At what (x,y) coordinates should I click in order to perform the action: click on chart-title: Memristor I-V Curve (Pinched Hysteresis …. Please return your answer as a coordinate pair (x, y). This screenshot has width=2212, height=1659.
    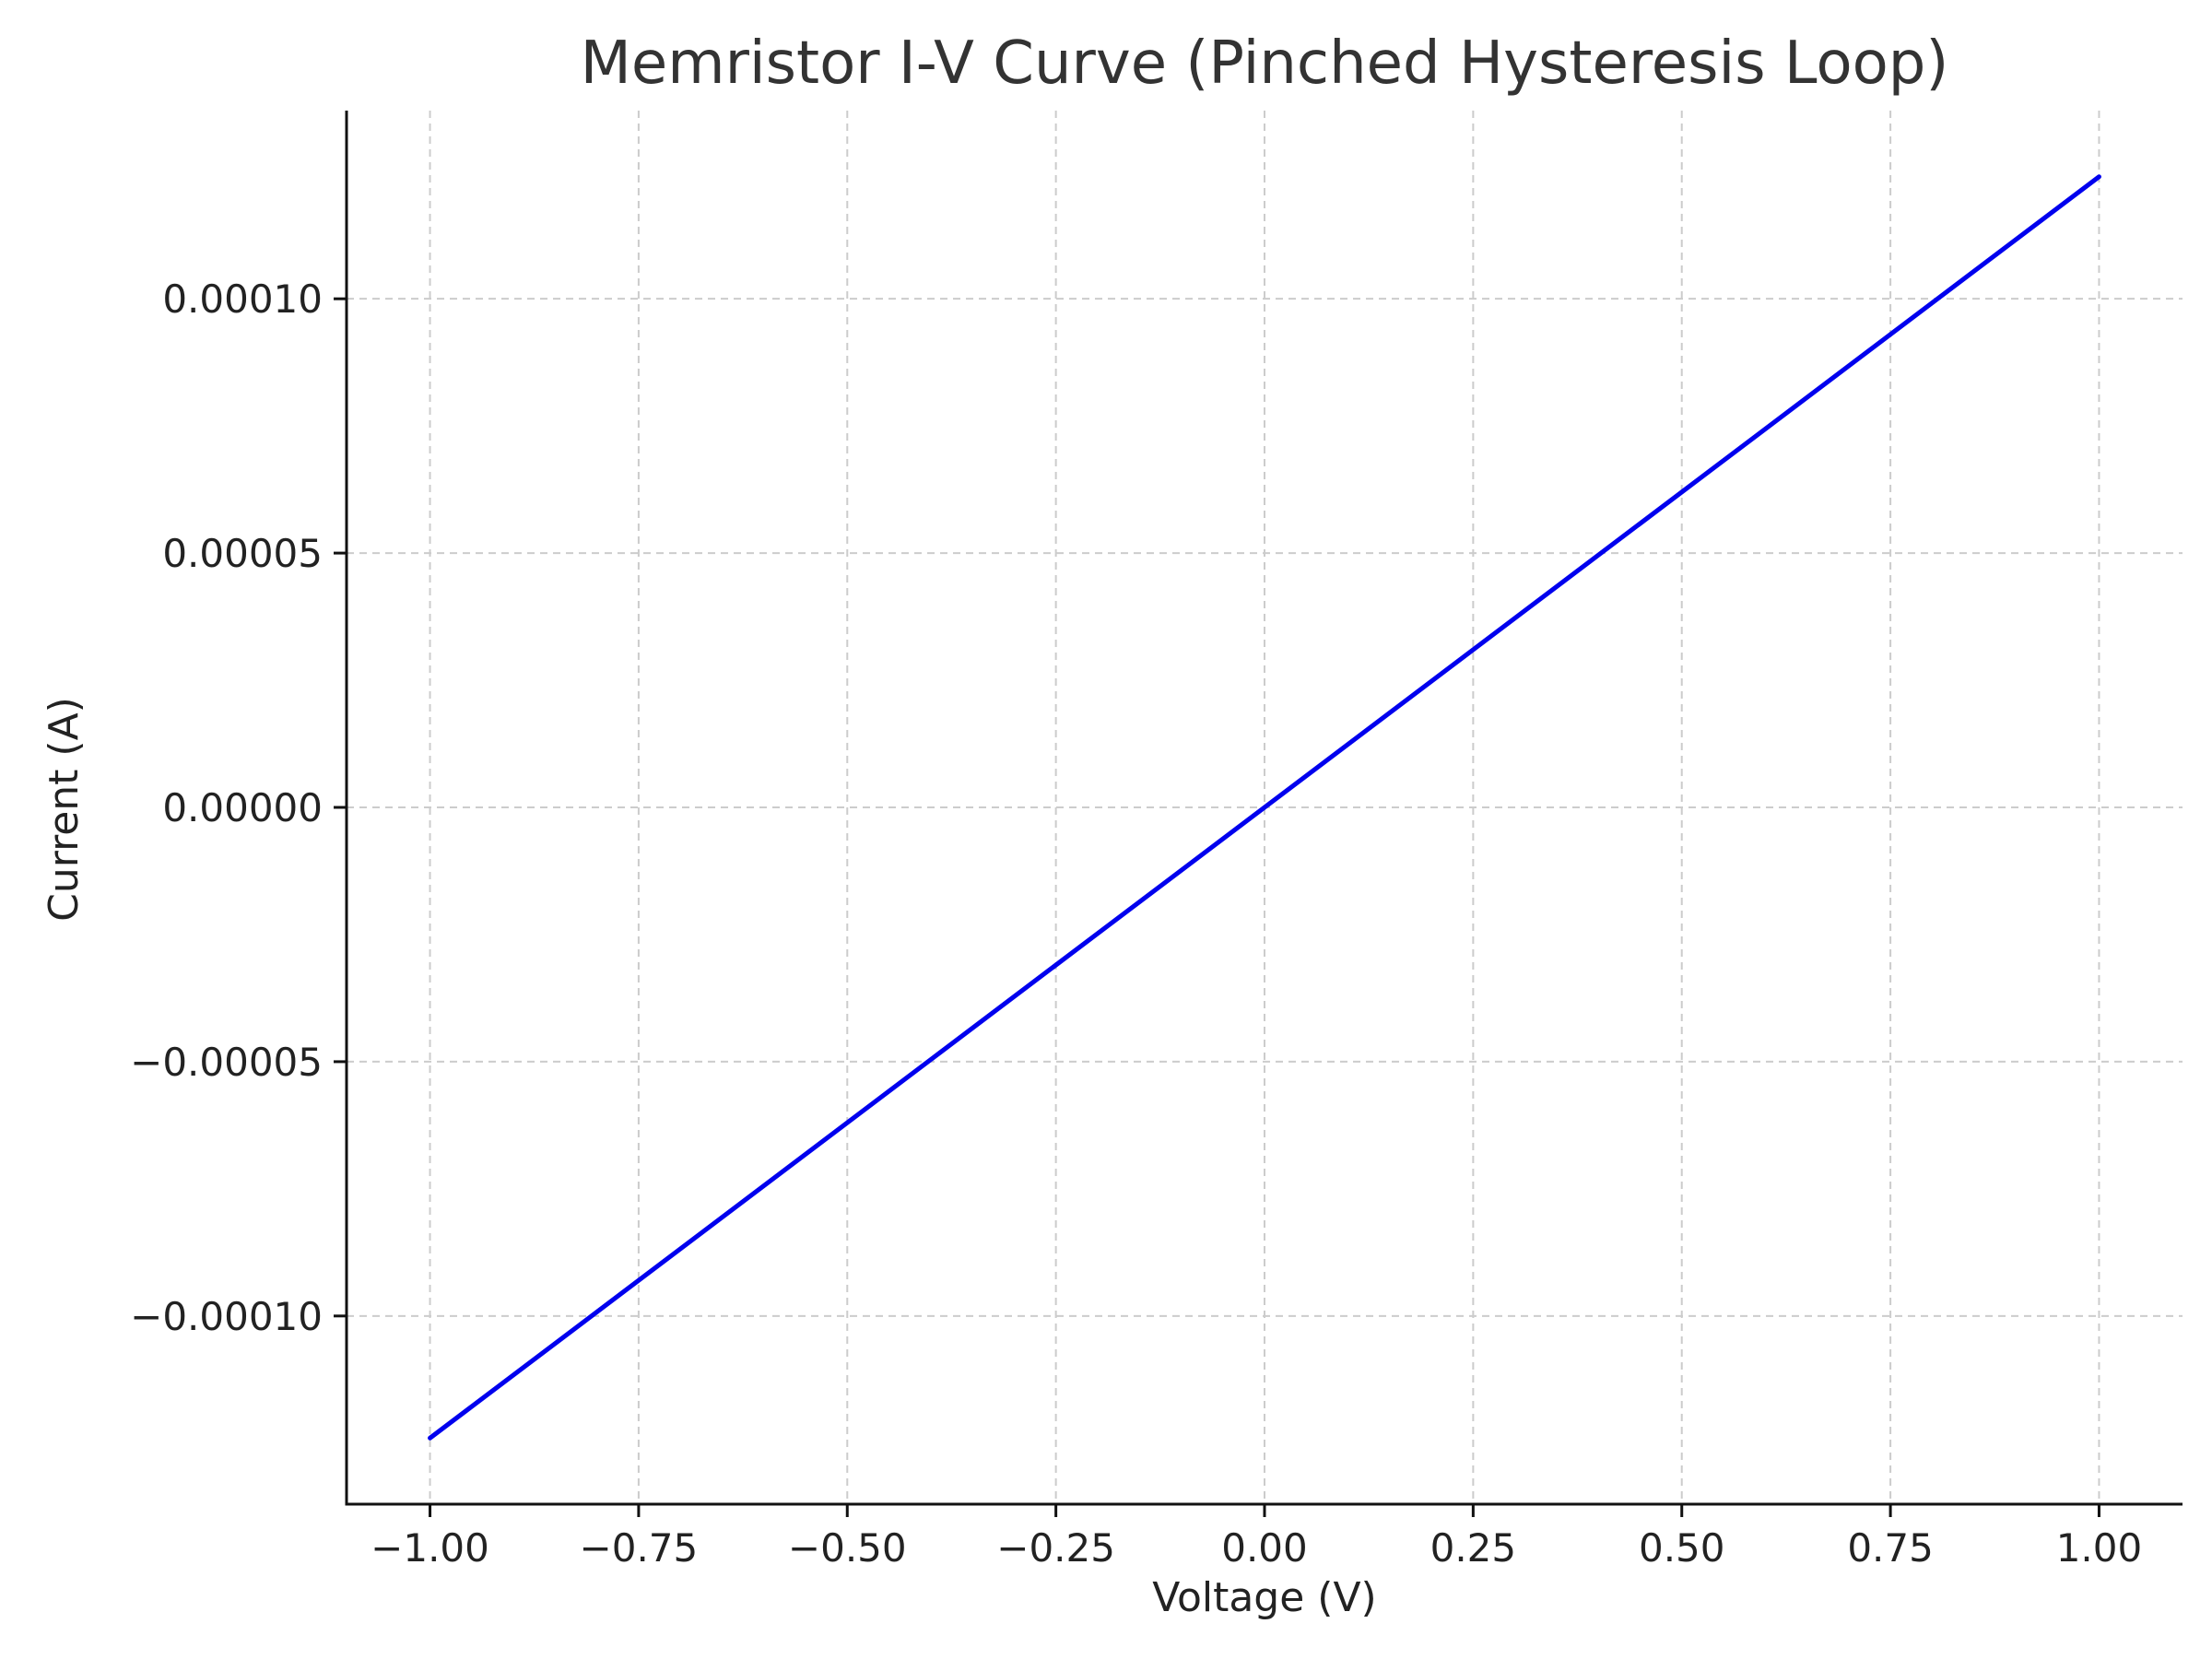
    Looking at the image, I should click on (1265, 63).